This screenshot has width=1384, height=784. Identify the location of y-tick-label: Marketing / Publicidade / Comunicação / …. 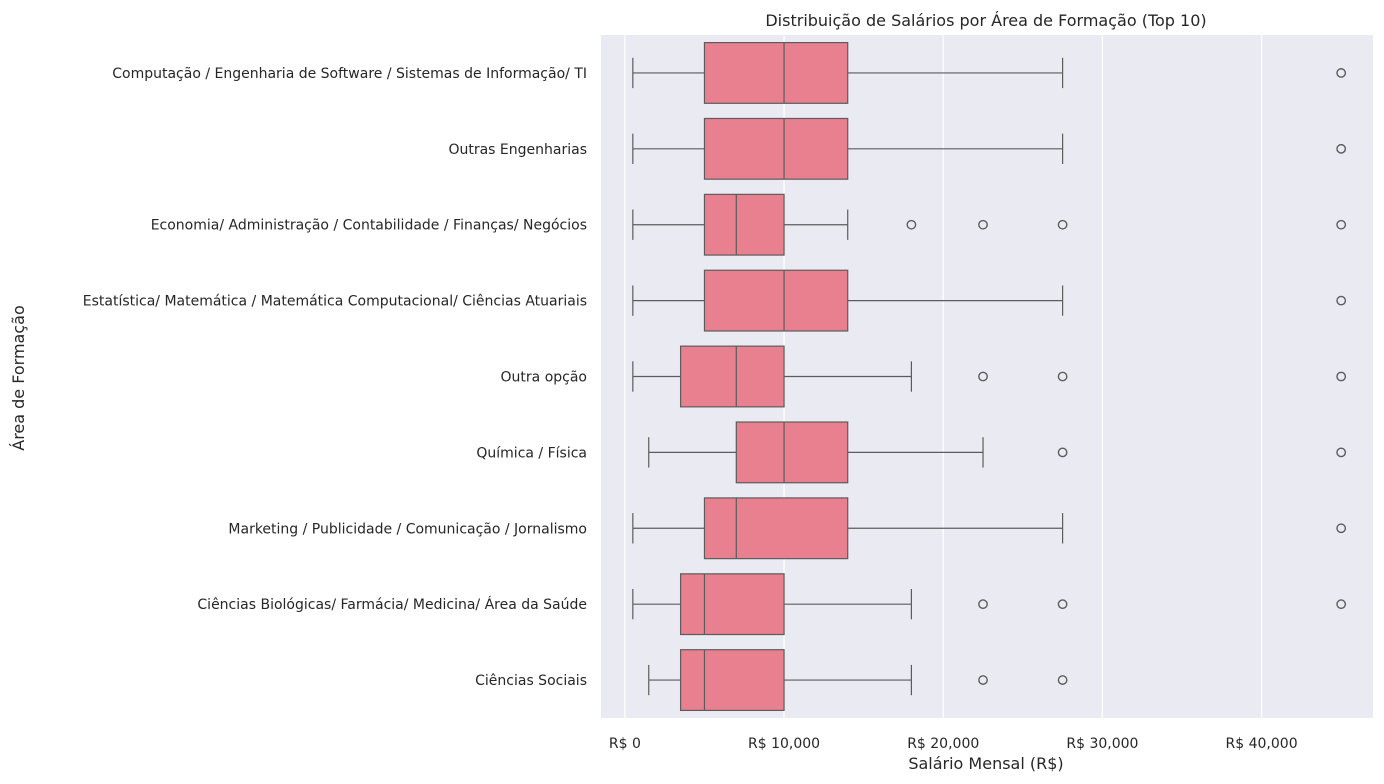
(407, 529).